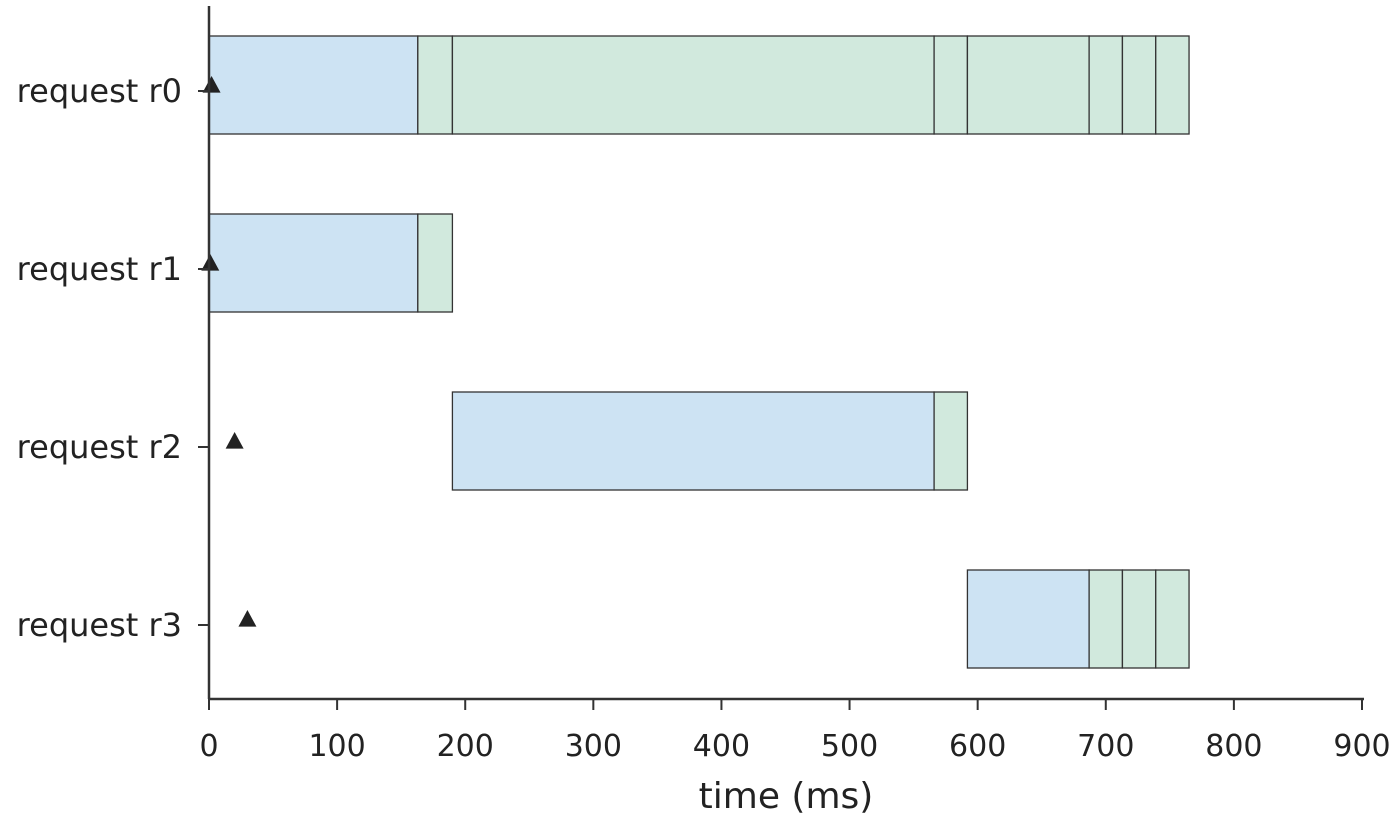  I want to click on y-categories-layer: request r0 request r1 request r2 request r3, so click(113, 358).